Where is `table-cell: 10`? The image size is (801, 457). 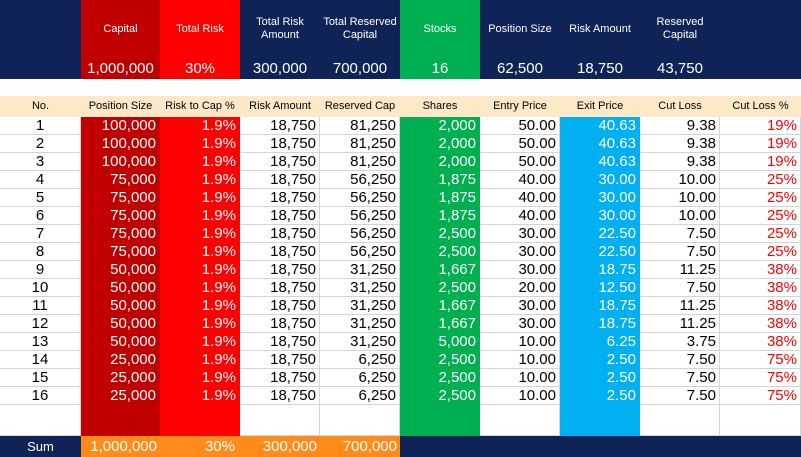 table-cell: 10 is located at coordinates (40, 288).